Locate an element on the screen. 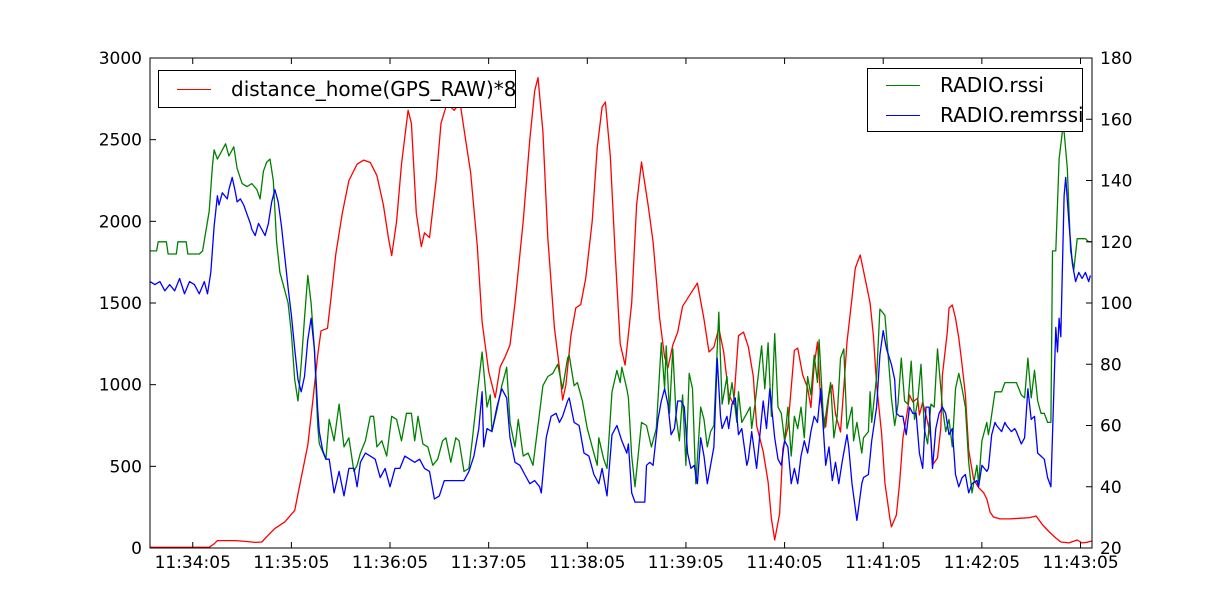 The image size is (1212, 612). y-left-tick-label: 2000 is located at coordinates (120, 222).